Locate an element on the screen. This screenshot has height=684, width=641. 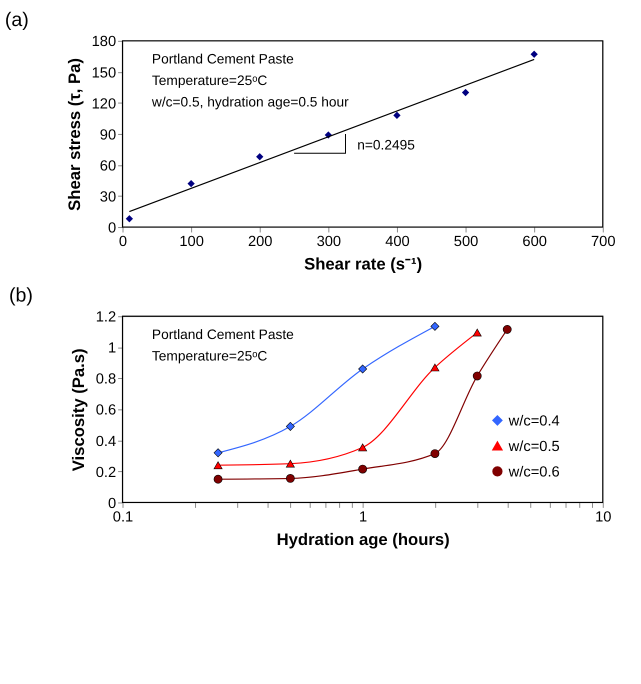
x-tick-label: 200 is located at coordinates (260, 242).